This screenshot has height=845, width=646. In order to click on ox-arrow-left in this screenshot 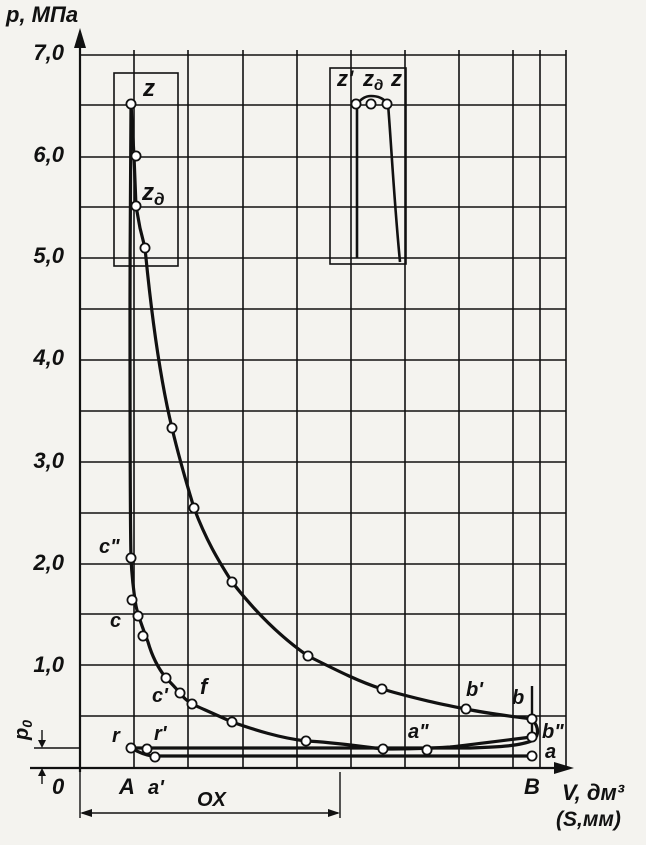, I will do `click(86, 813)`.